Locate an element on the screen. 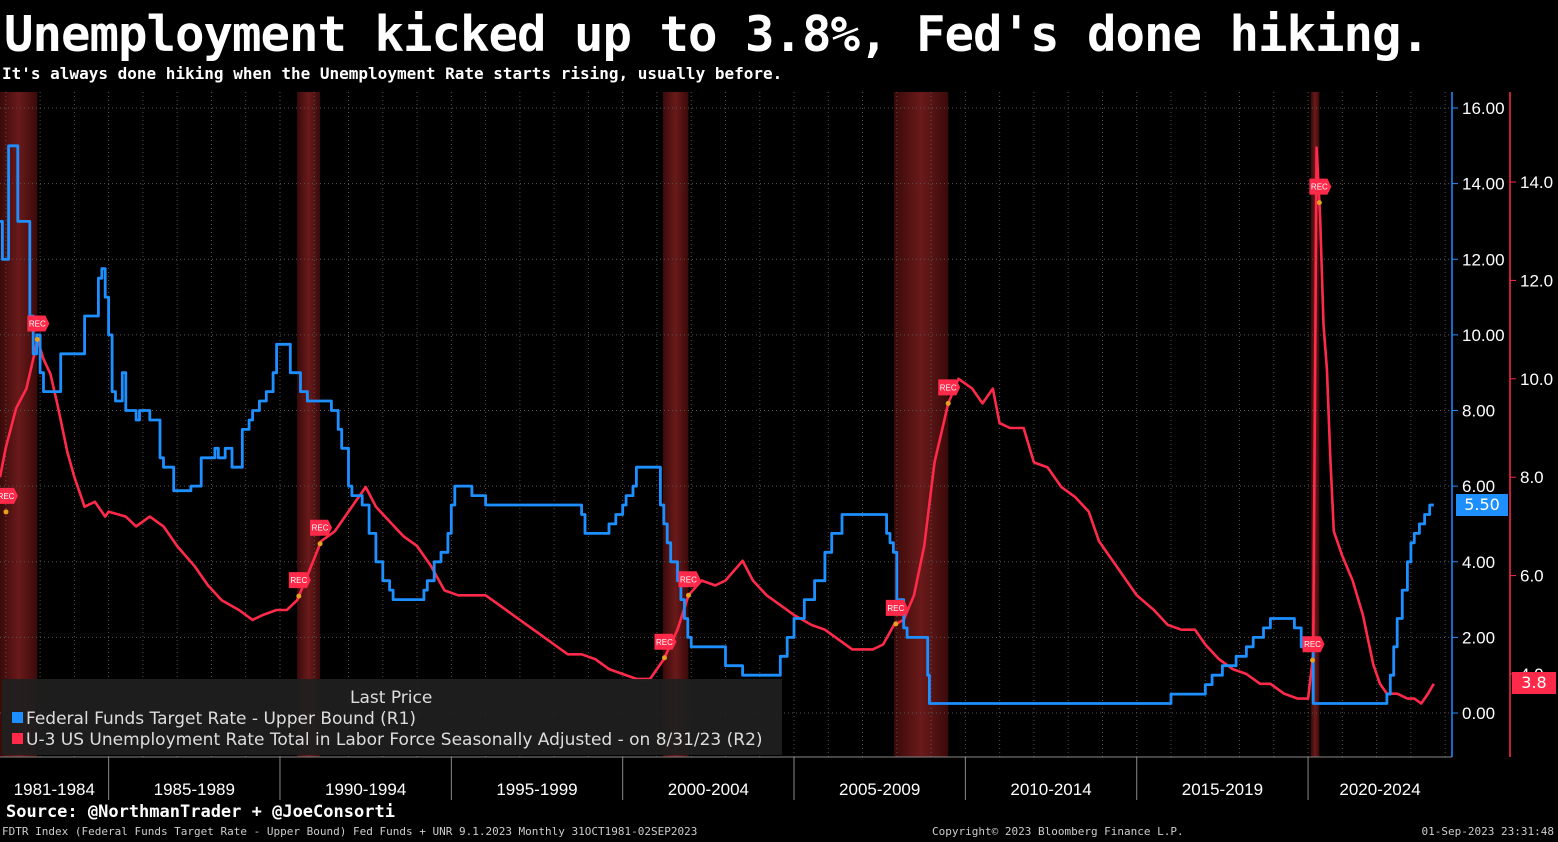  footer-copyright: Copyright© 2023 Bloomberg Finance L.P. is located at coordinates (1058, 831).